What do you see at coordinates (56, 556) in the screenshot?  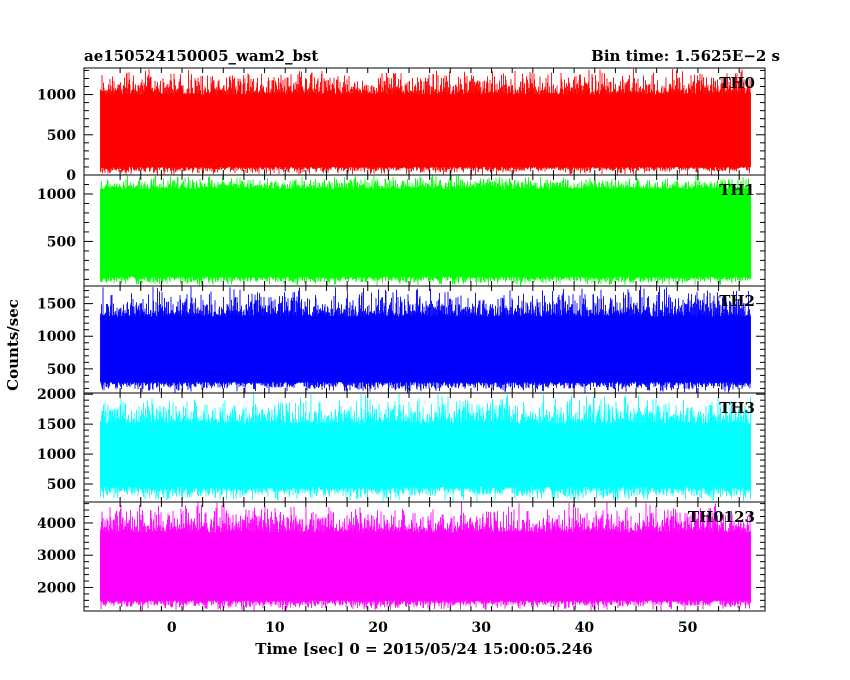 I see `y-tick-label: 3000` at bounding box center [56, 556].